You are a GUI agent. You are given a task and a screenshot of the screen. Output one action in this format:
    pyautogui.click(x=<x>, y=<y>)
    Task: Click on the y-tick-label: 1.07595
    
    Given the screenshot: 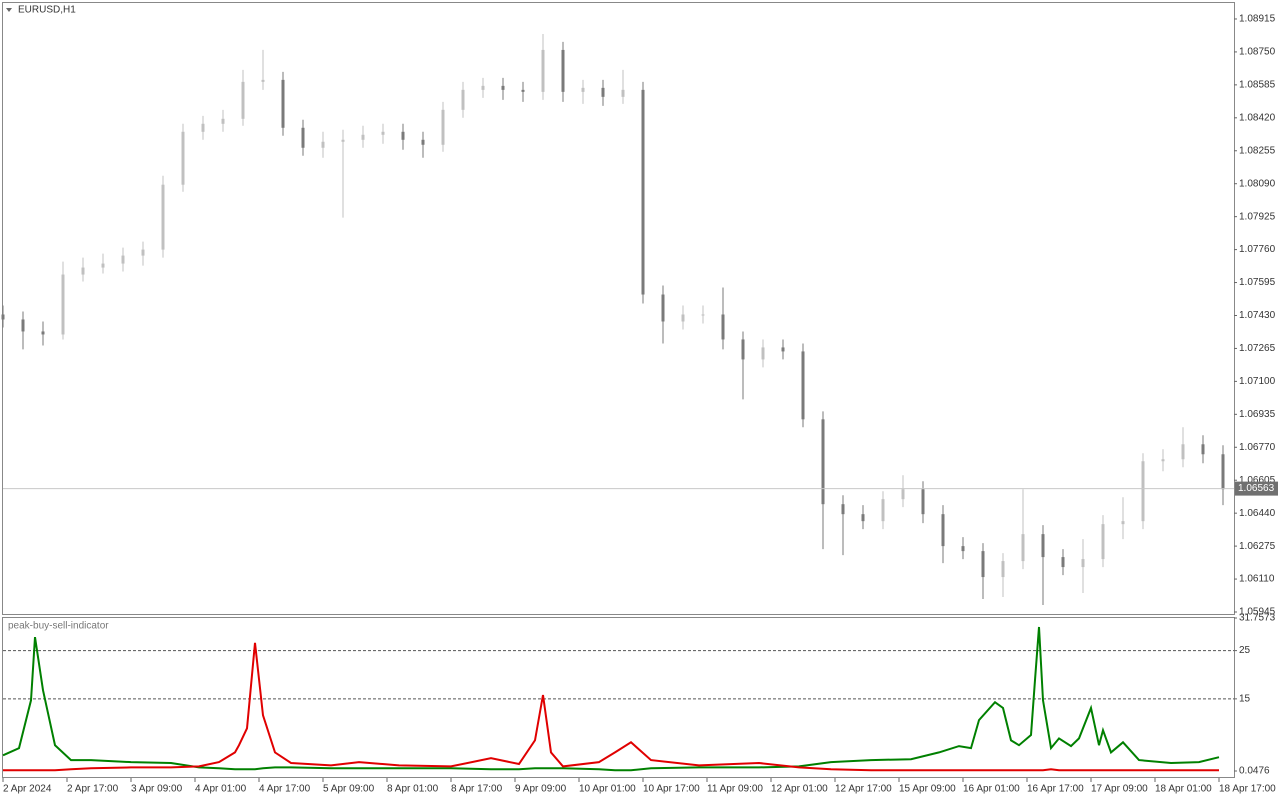 What is the action you would take?
    pyautogui.click(x=1257, y=282)
    